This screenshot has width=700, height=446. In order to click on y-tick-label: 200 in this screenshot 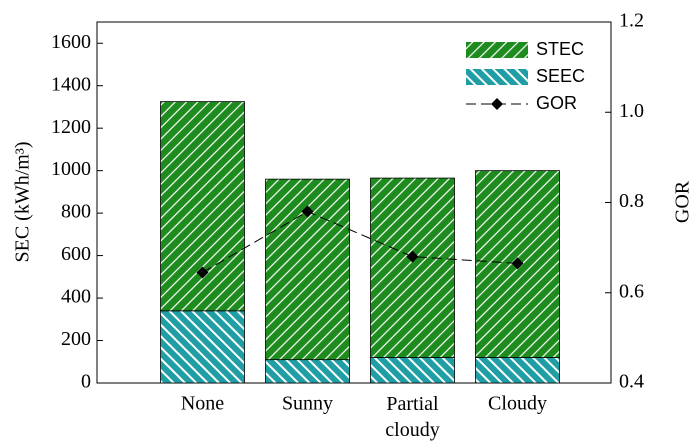, I will do `click(76, 339)`.